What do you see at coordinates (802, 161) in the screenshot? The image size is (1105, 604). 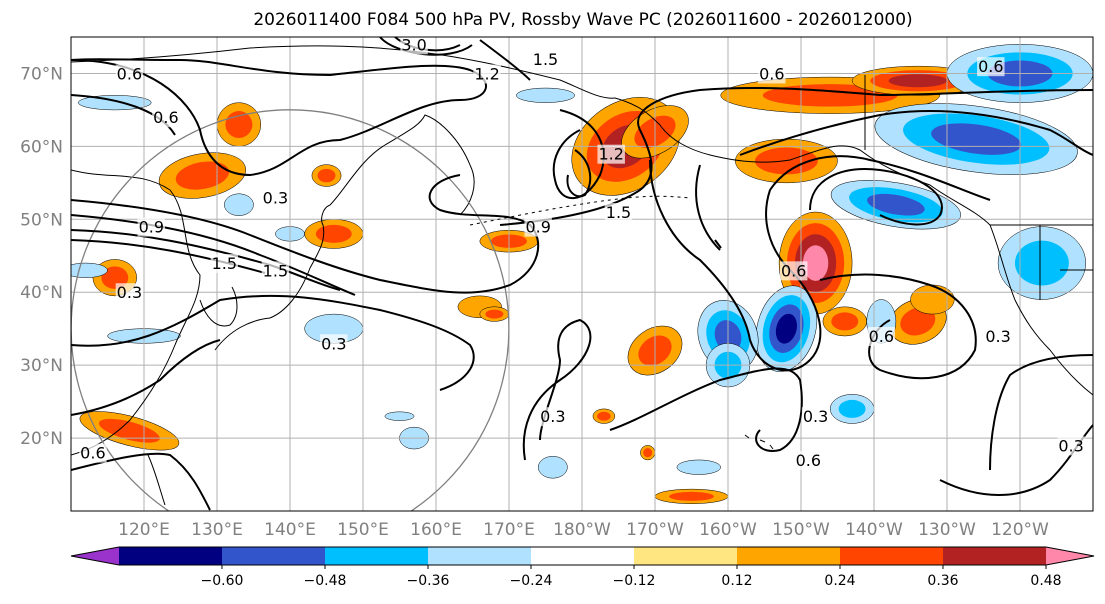 I see `coastline-alaska` at bounding box center [802, 161].